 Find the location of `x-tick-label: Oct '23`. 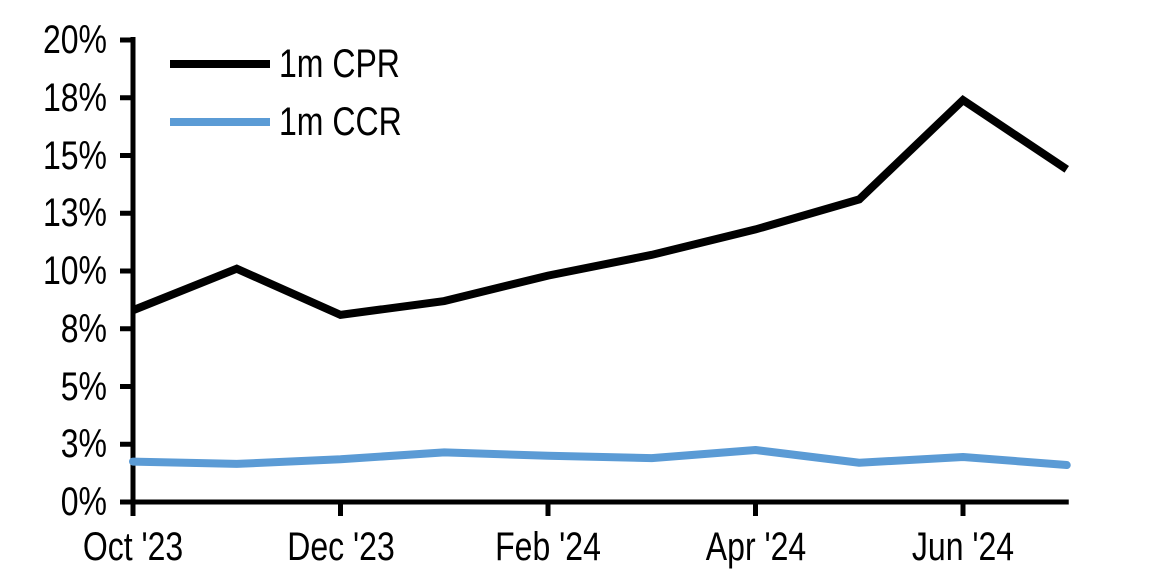

x-tick-label: Oct '23 is located at coordinates (133, 547).